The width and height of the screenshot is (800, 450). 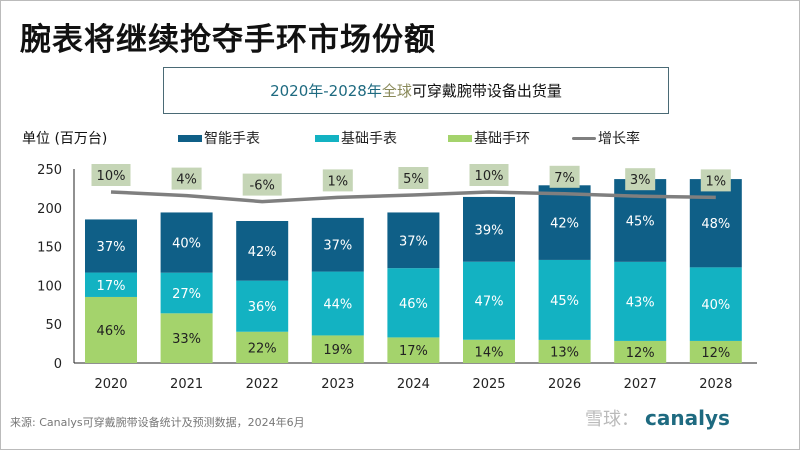 I want to click on segment-label: 27%, so click(x=186, y=294).